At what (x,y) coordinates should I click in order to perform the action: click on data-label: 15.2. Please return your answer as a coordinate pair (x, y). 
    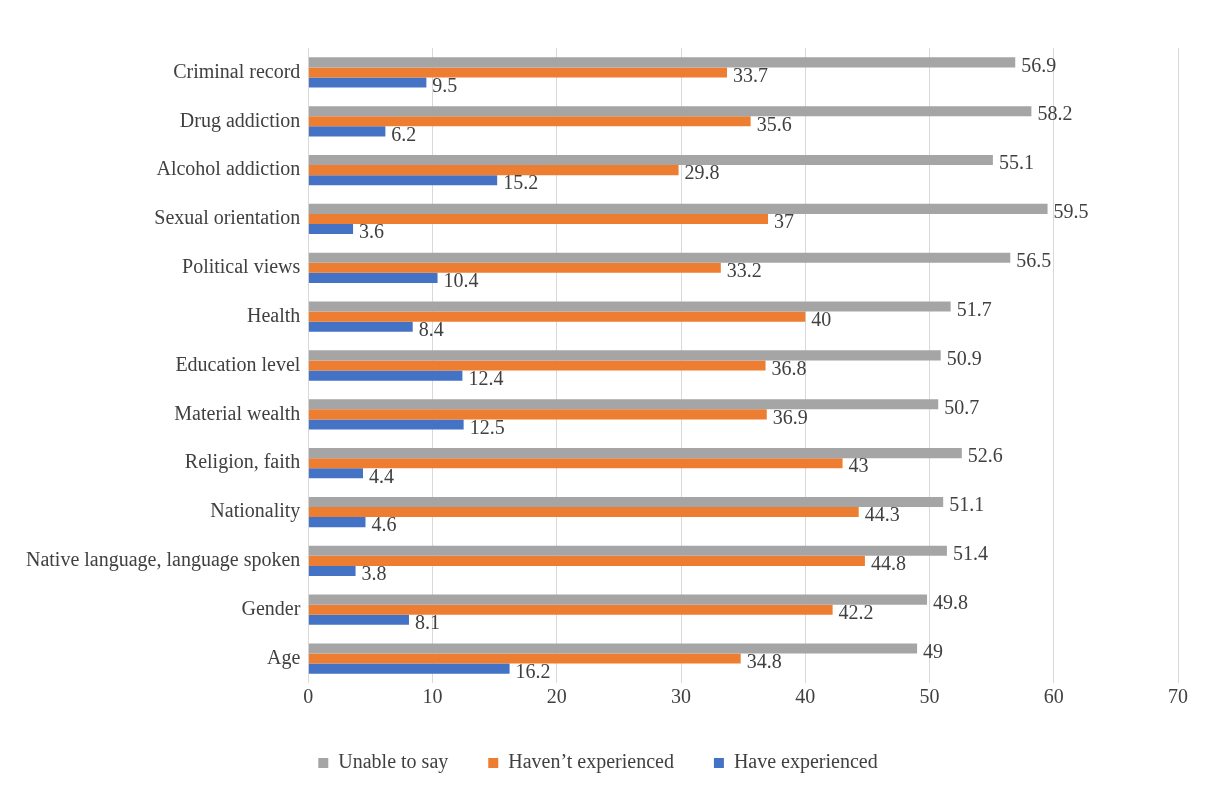
    Looking at the image, I should click on (521, 182).